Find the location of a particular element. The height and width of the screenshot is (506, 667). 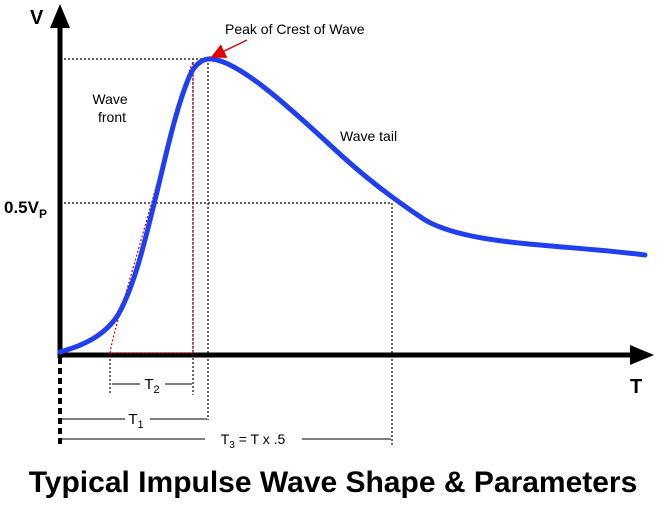

t3-label: T3 = T x .5 is located at coordinates (253, 441).